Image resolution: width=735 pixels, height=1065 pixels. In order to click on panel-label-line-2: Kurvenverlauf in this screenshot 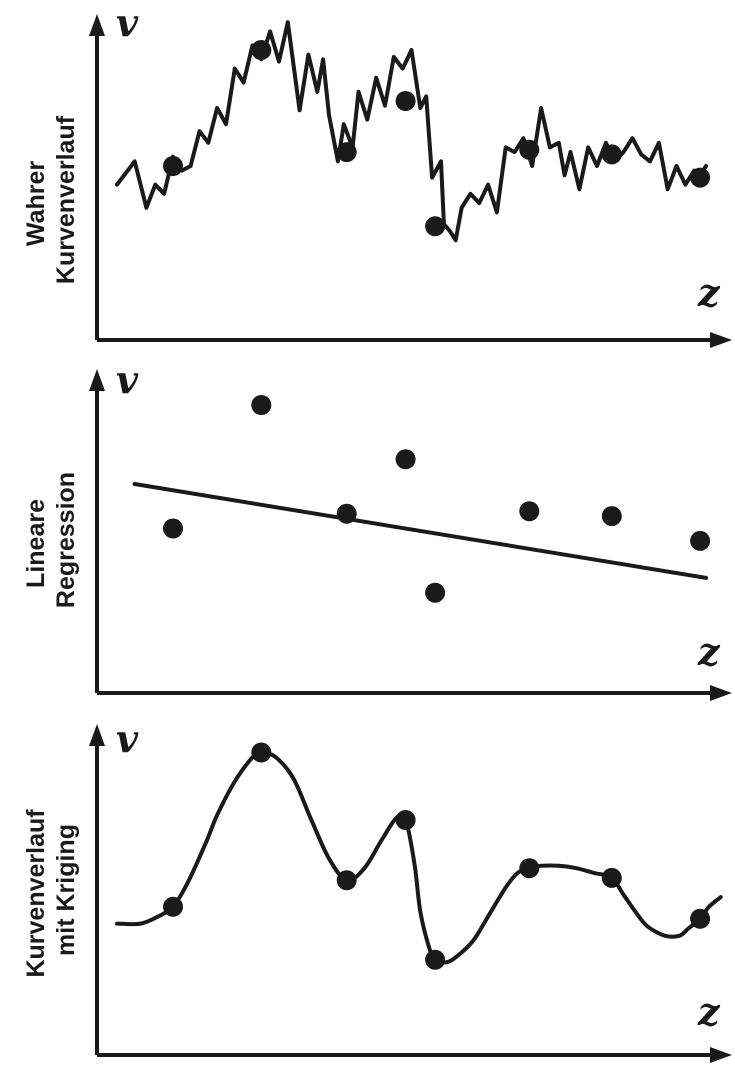, I will do `click(66, 199)`.